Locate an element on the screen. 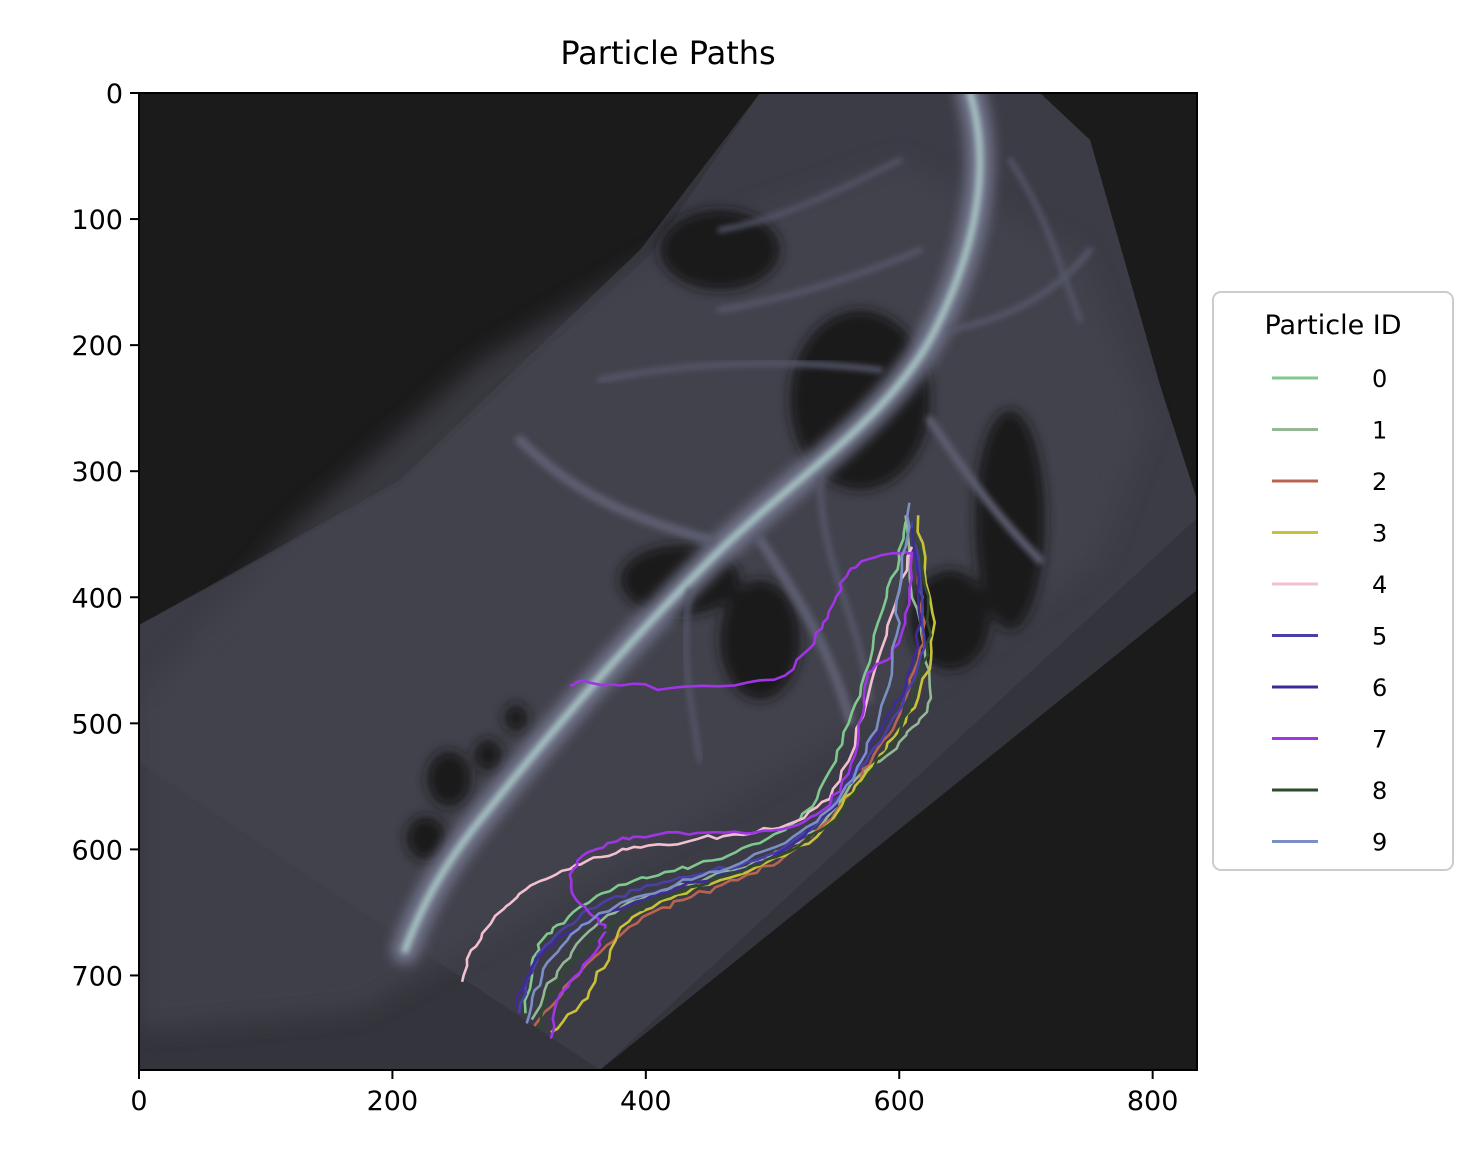 This screenshot has width=1482, height=1170. y-axis: 0 100 200 300 400 500 600 700 is located at coordinates (105, 535).